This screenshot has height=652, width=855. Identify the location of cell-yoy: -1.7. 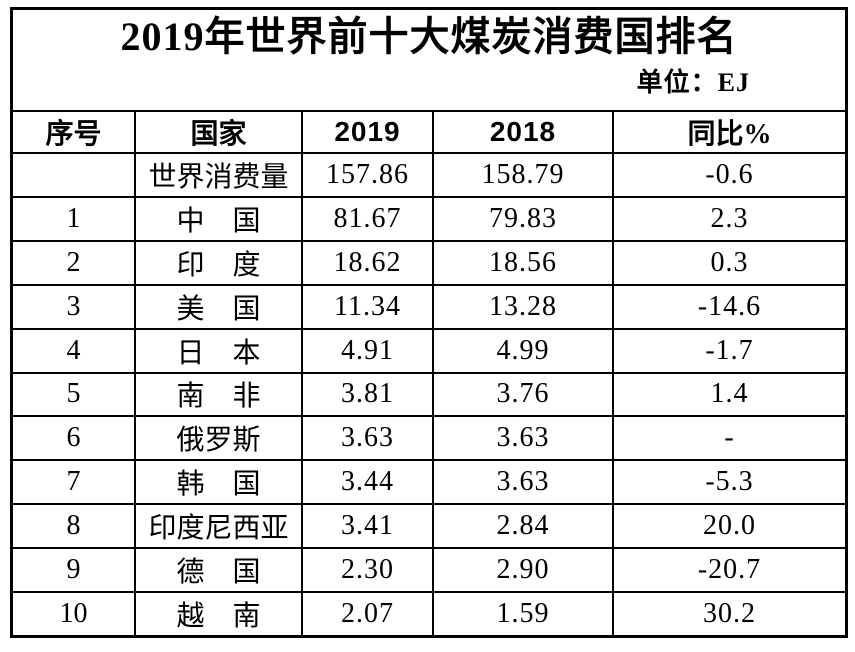
(728, 350).